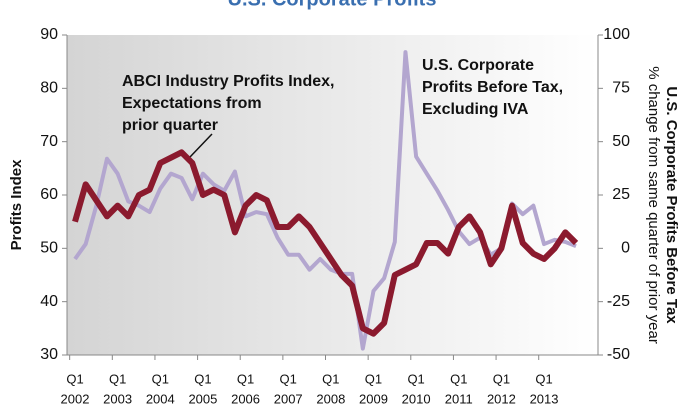 This screenshot has height=414, width=681. What do you see at coordinates (332, 5) in the screenshot?
I see `chart-title: U.S. Corporate Profits` at bounding box center [332, 5].